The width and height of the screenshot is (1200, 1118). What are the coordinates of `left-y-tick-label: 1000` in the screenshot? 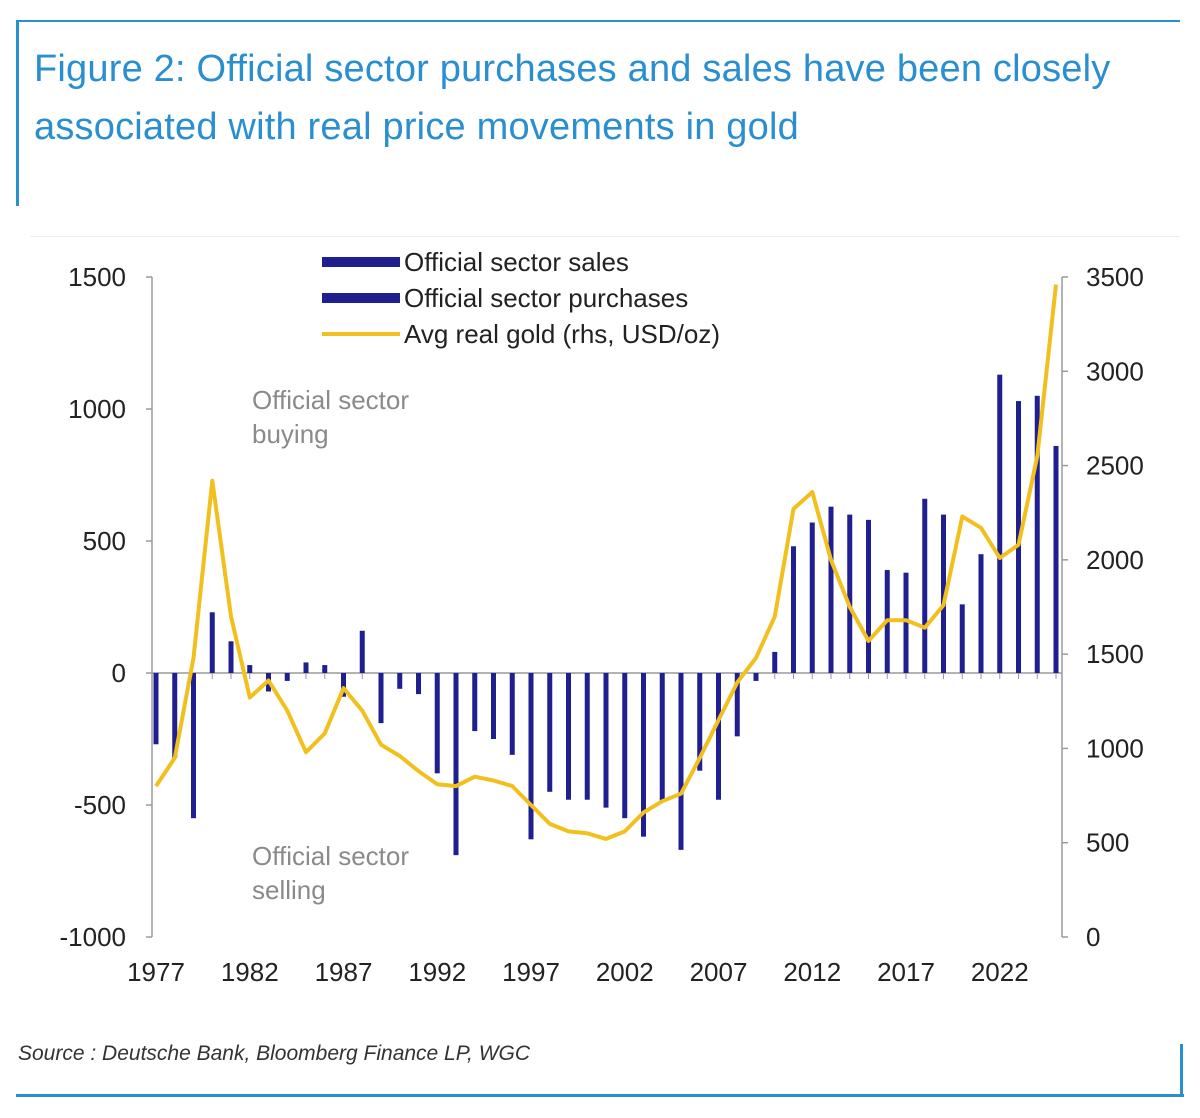 It's located at (97, 409).